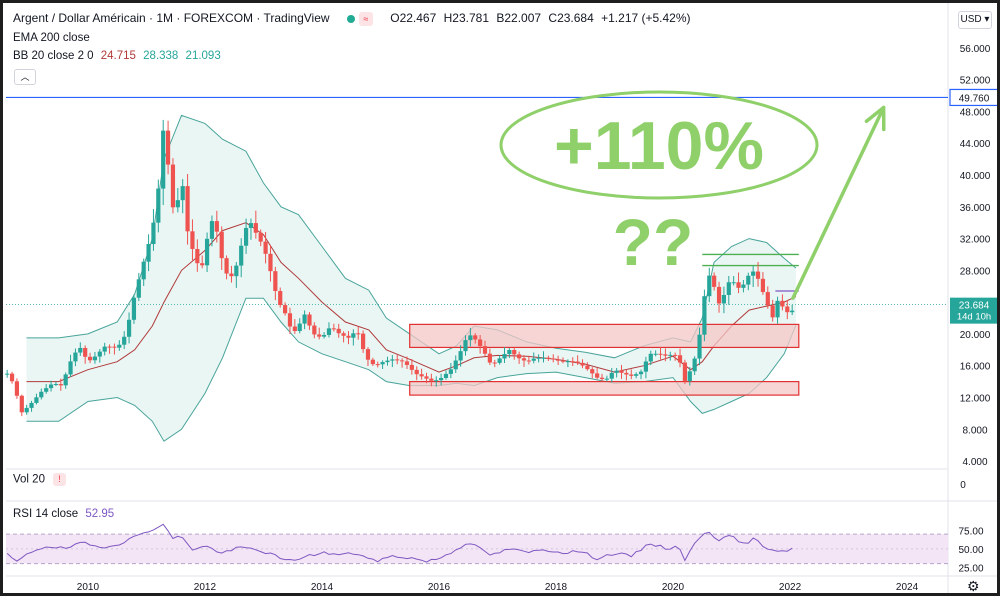 The width and height of the screenshot is (1000, 596). Describe the element at coordinates (63, 514) in the screenshot. I see `rsi-legend: RSI 14 close 52.95` at that location.